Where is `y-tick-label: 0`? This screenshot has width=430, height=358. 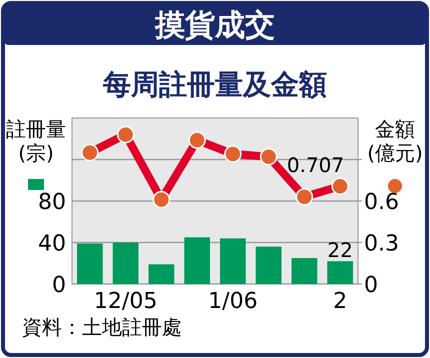 y-tick-label: 0 is located at coordinates (59, 285).